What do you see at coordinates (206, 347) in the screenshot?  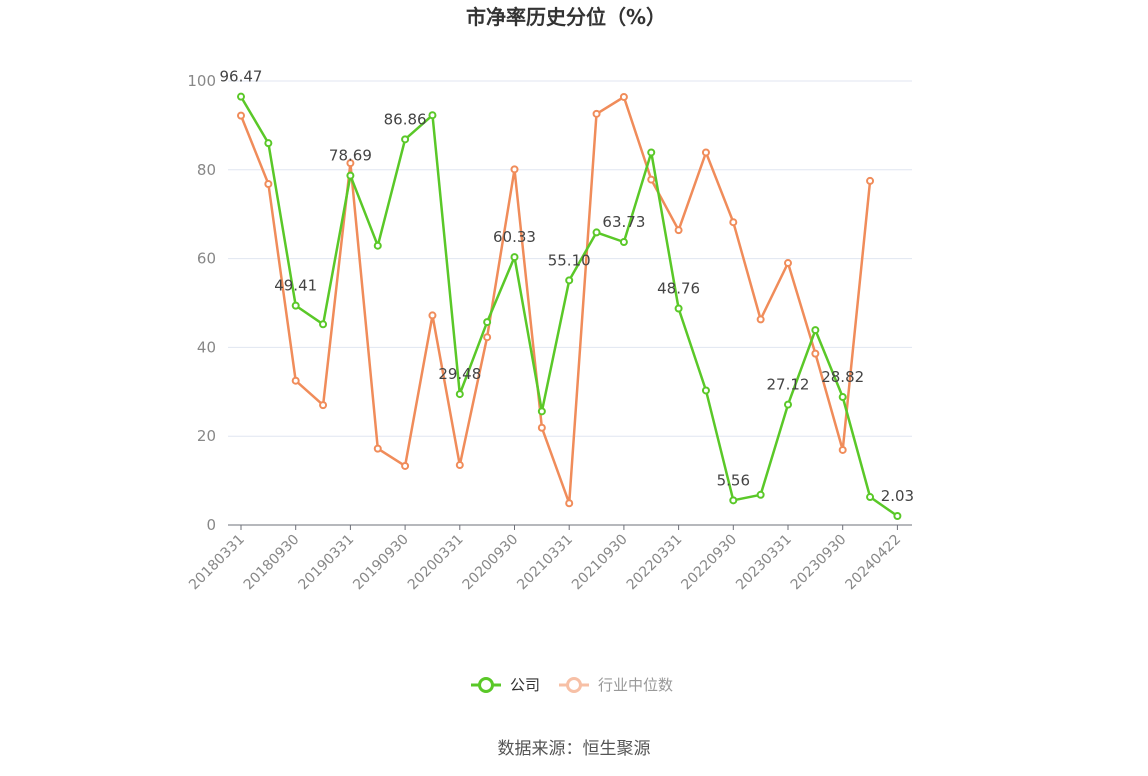 I see `y-tick-label: 40` at bounding box center [206, 347].